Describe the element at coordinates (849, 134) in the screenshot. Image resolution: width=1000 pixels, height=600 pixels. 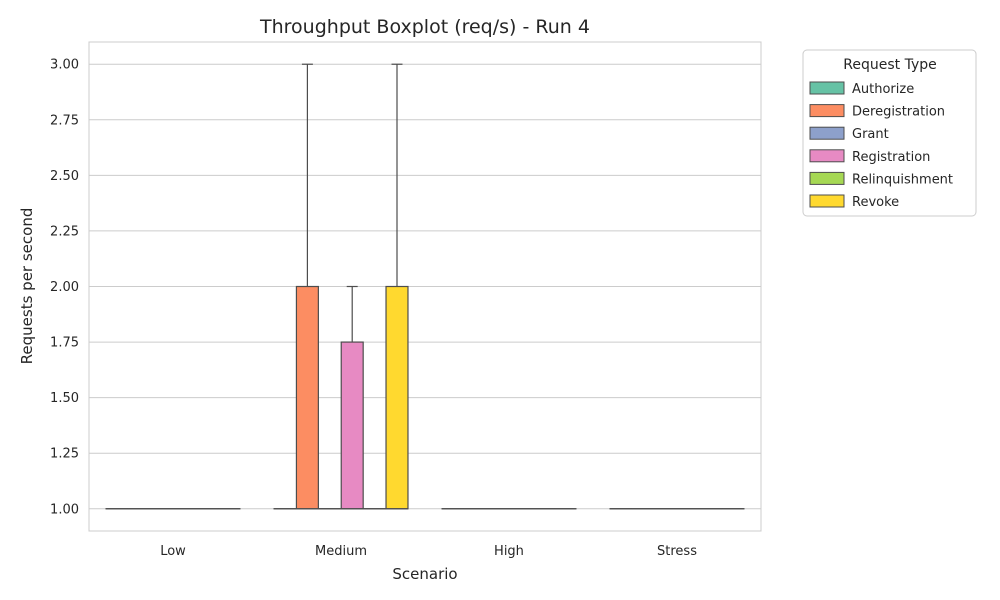
I see `legend-item: Grant` at that location.